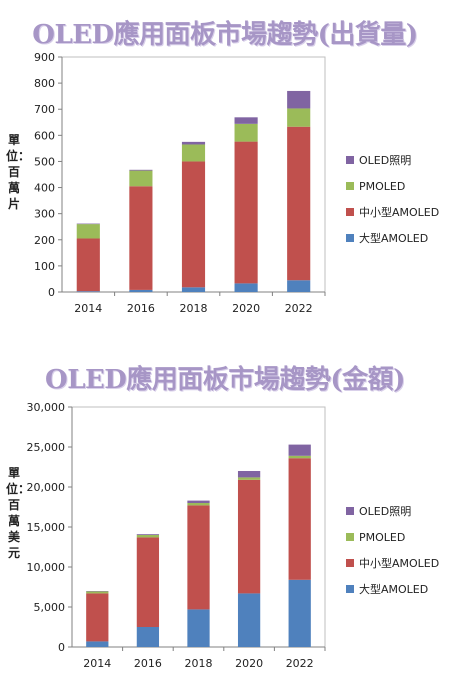  Describe the element at coordinates (44, 135) in the screenshot. I see `y-tick-label: 600` at that location.